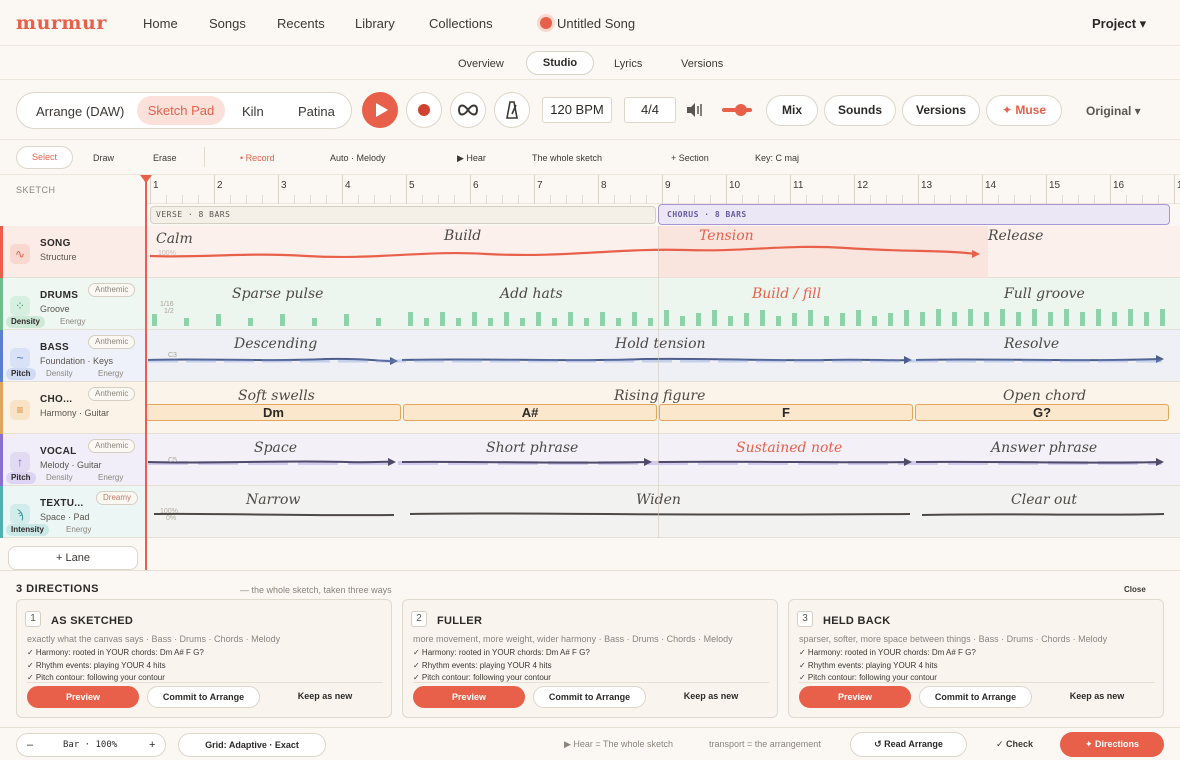 The width and height of the screenshot is (1180, 760). I want to click on annotation-resolve: Resolve, so click(1032, 344).